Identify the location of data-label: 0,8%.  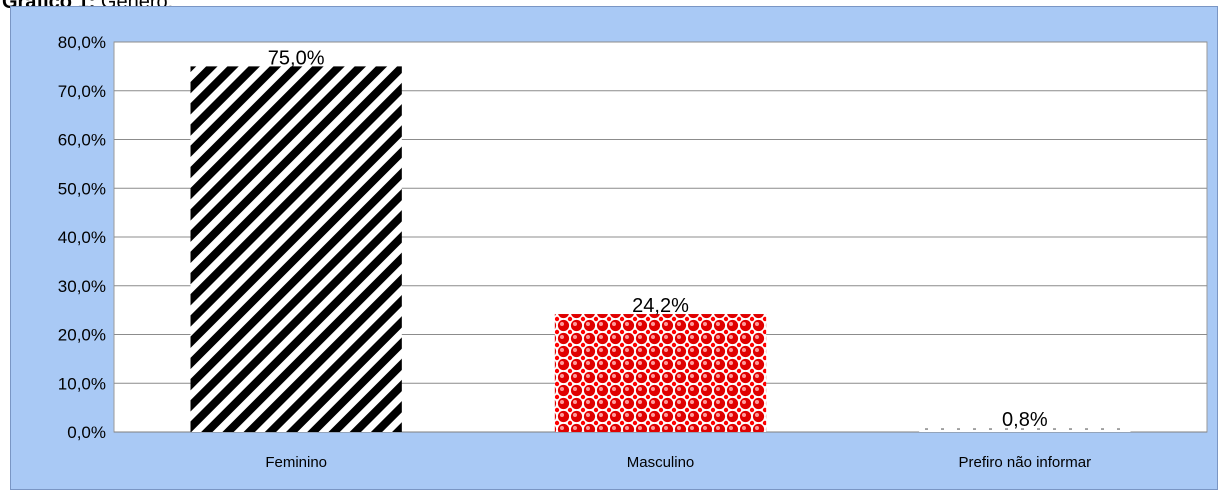
(1025, 420).